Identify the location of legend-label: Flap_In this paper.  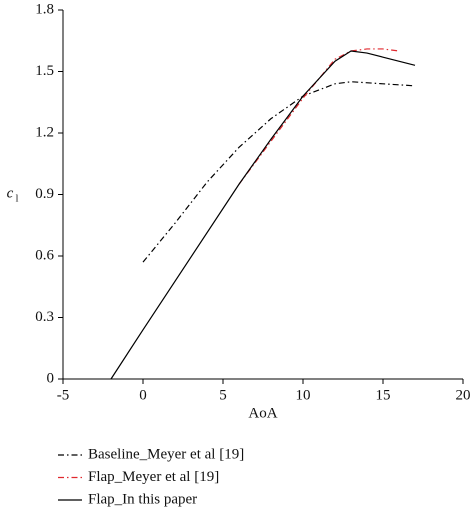
(142, 499).